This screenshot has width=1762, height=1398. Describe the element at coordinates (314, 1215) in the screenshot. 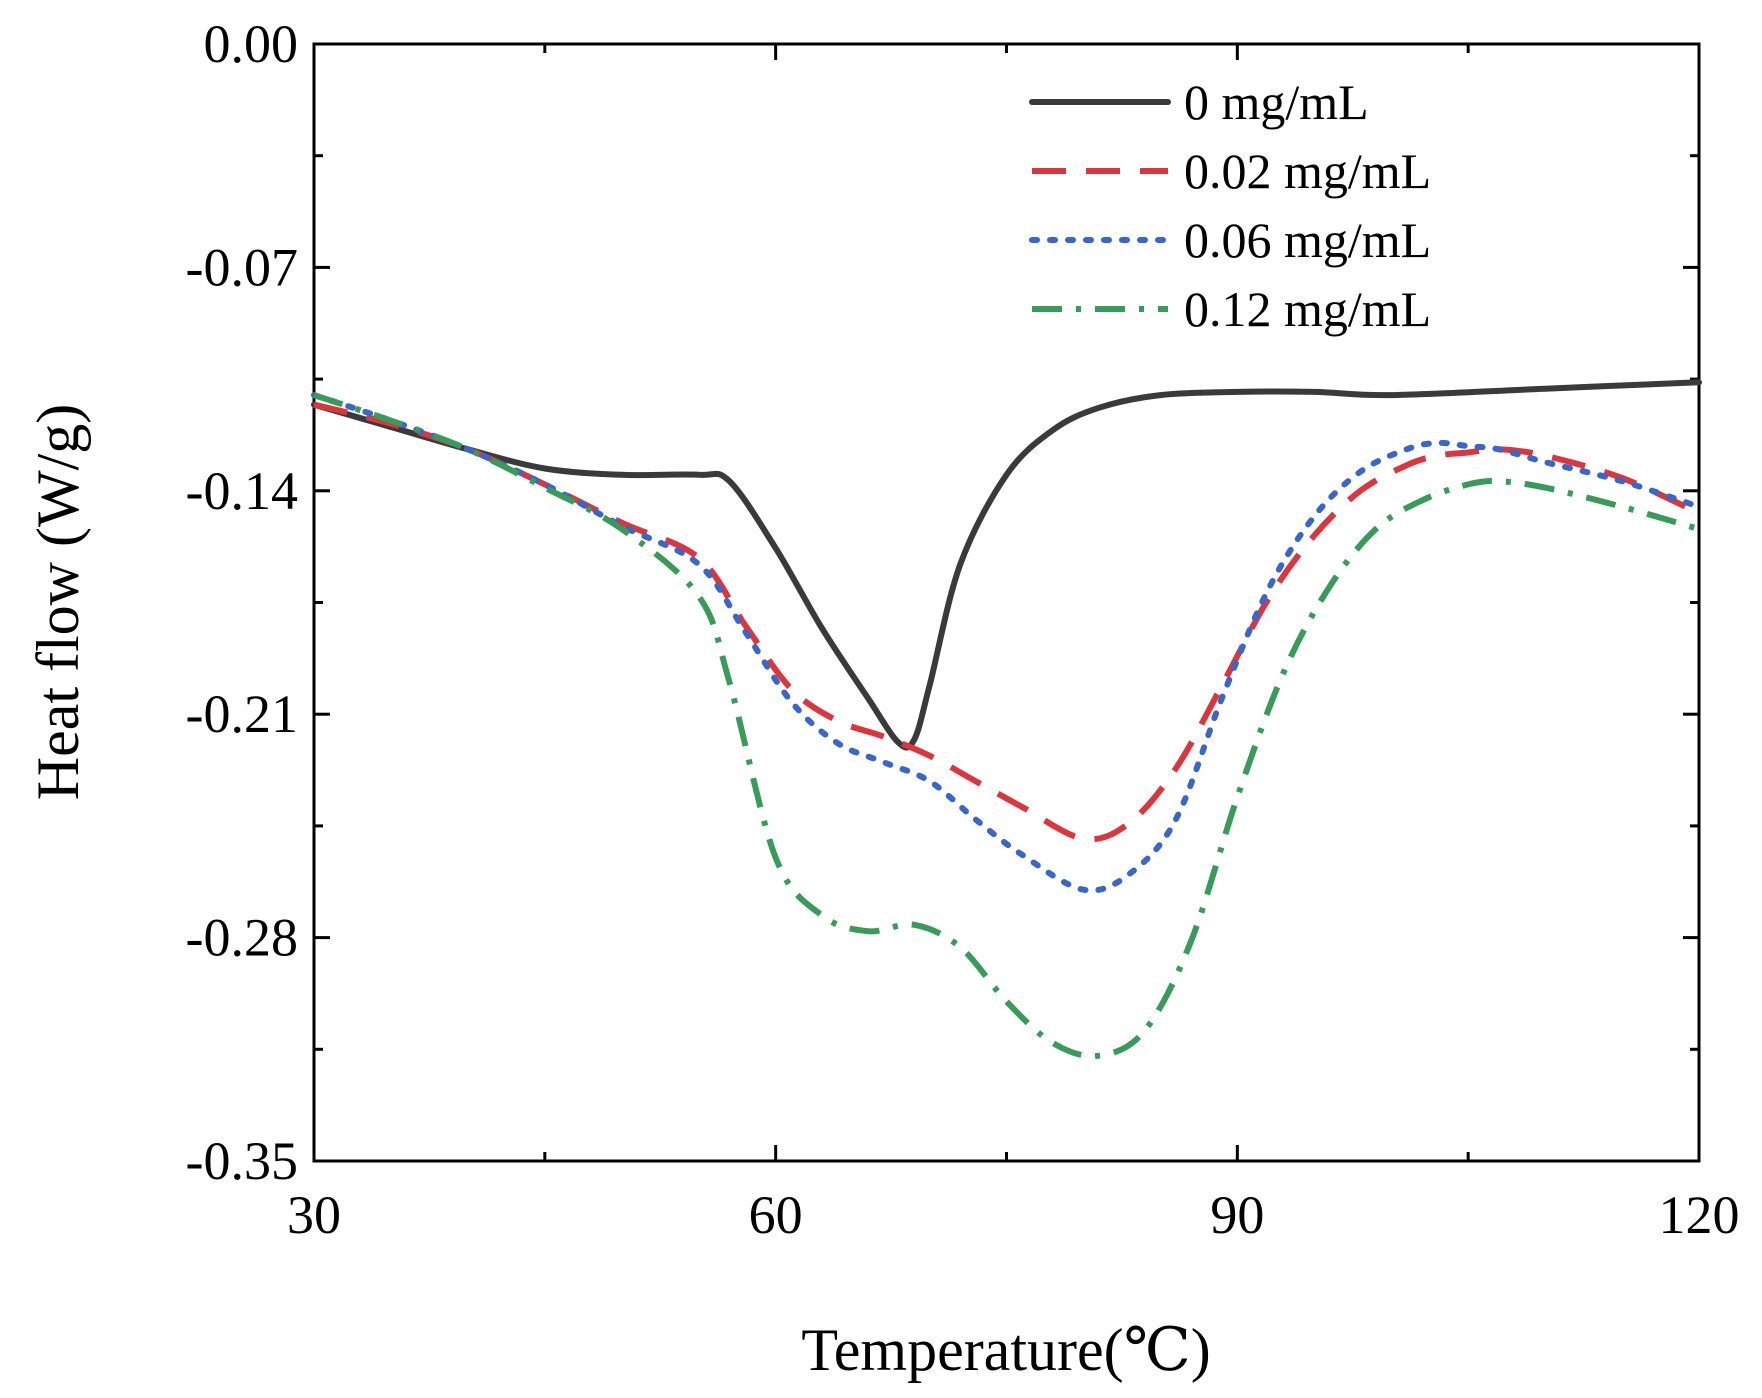

I see `x-tick-label: 30` at that location.